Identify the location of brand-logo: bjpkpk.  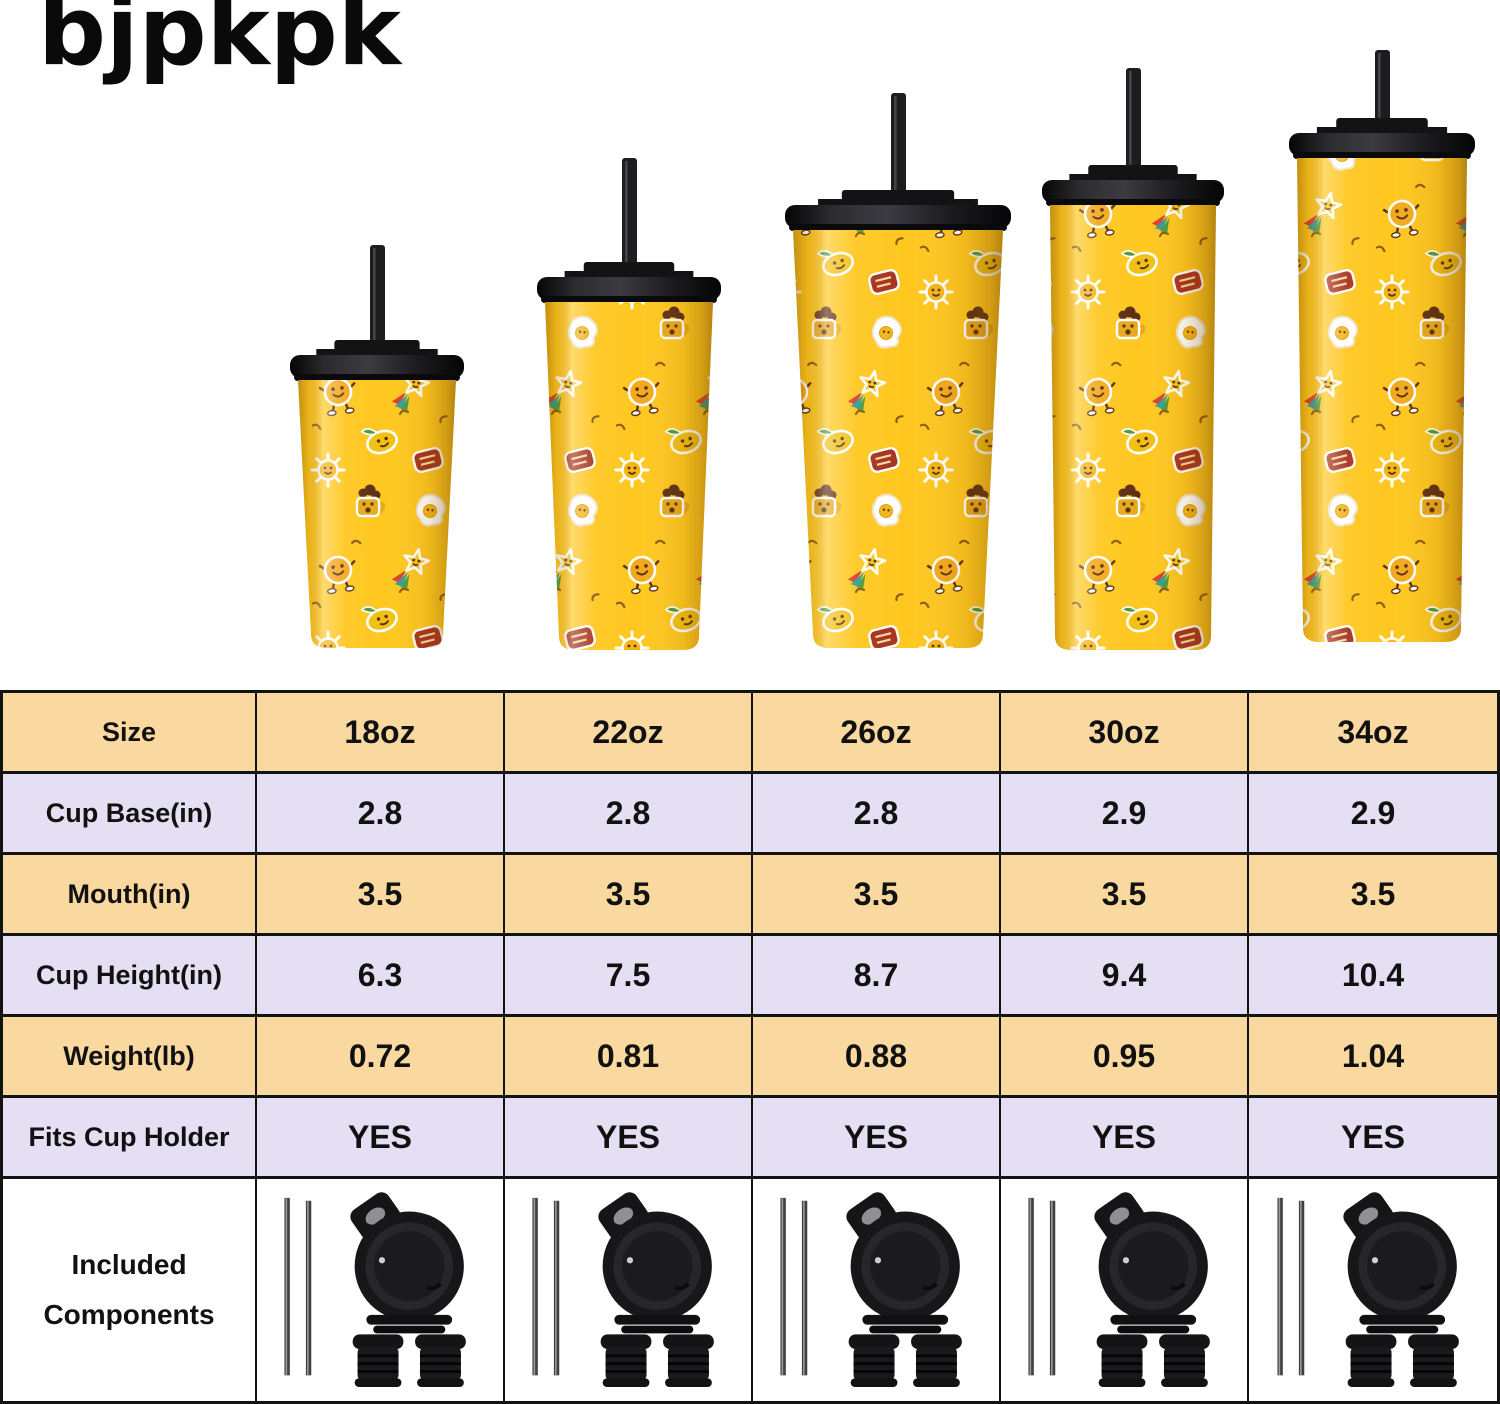
(219, 43).